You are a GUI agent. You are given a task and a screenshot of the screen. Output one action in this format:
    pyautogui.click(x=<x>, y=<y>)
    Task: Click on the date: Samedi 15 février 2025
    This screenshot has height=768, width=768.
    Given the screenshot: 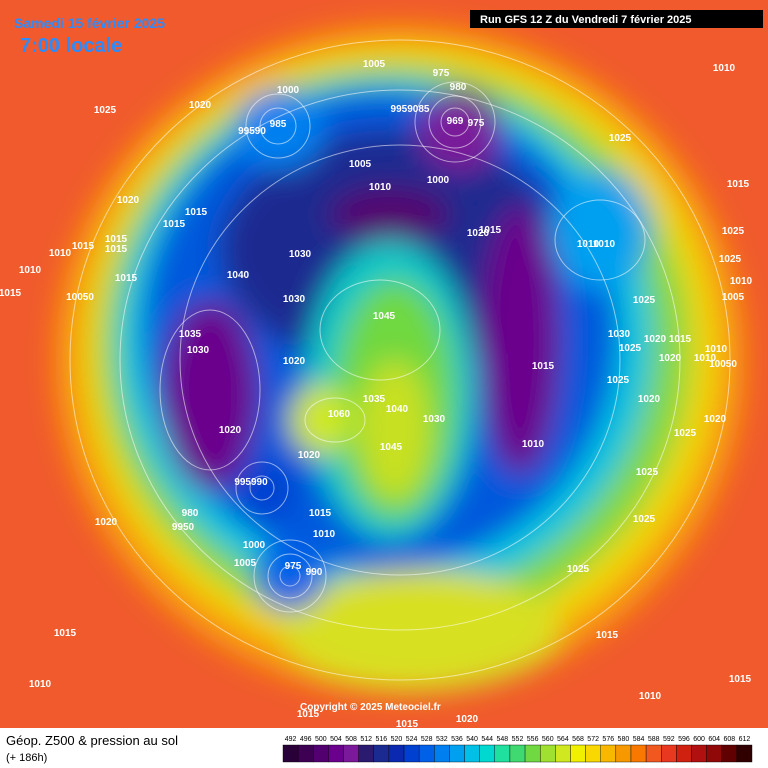 What is the action you would take?
    pyautogui.click(x=89, y=23)
    